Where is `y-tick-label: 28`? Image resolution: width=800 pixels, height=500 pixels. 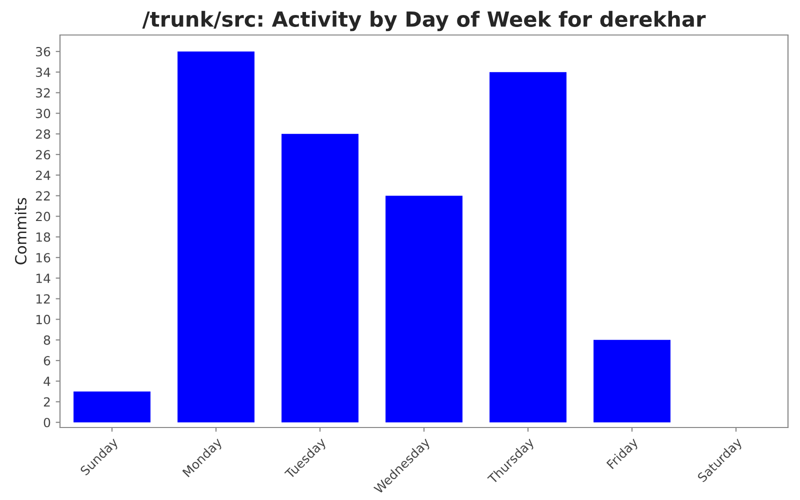
y-tick-label: 28 is located at coordinates (43, 134).